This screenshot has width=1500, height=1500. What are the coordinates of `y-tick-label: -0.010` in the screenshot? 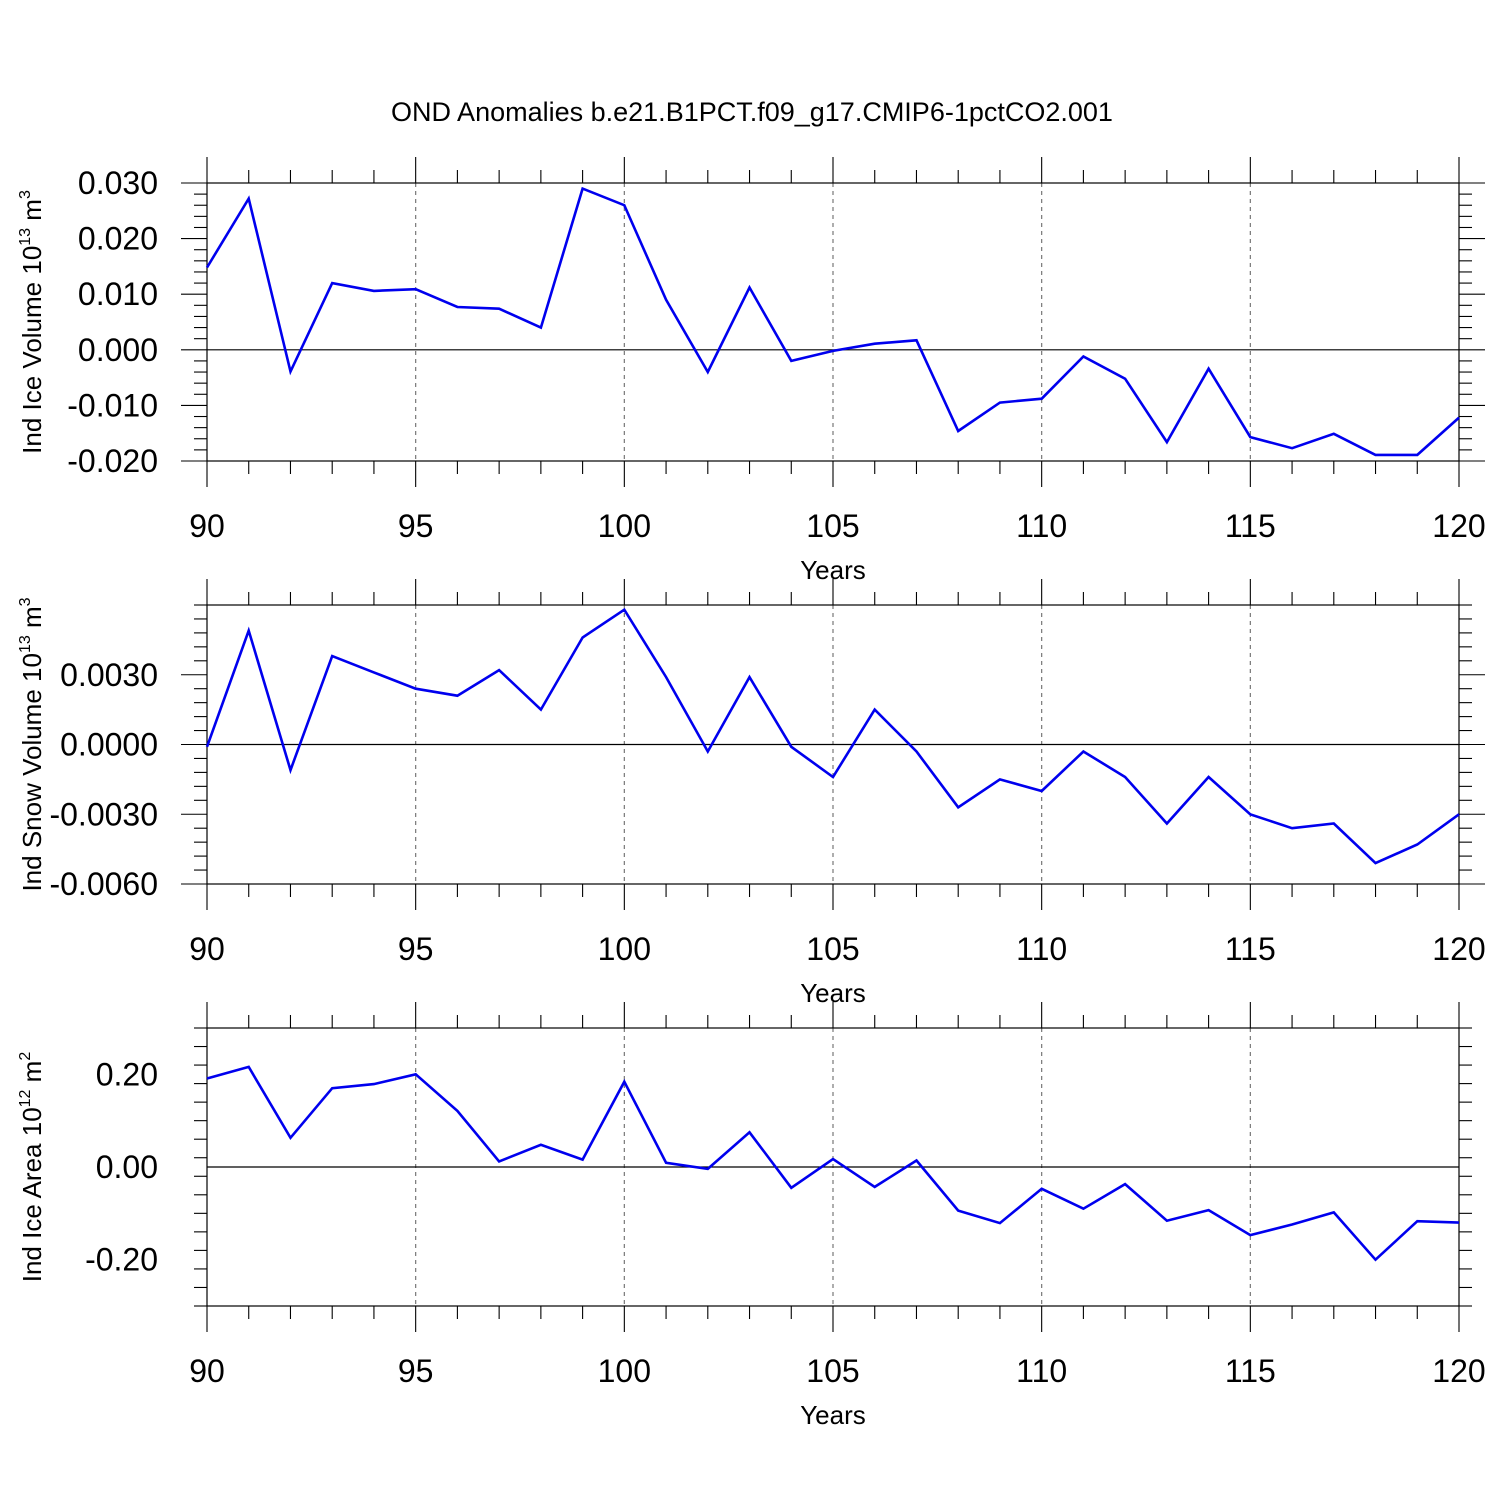 It's located at (112, 405).